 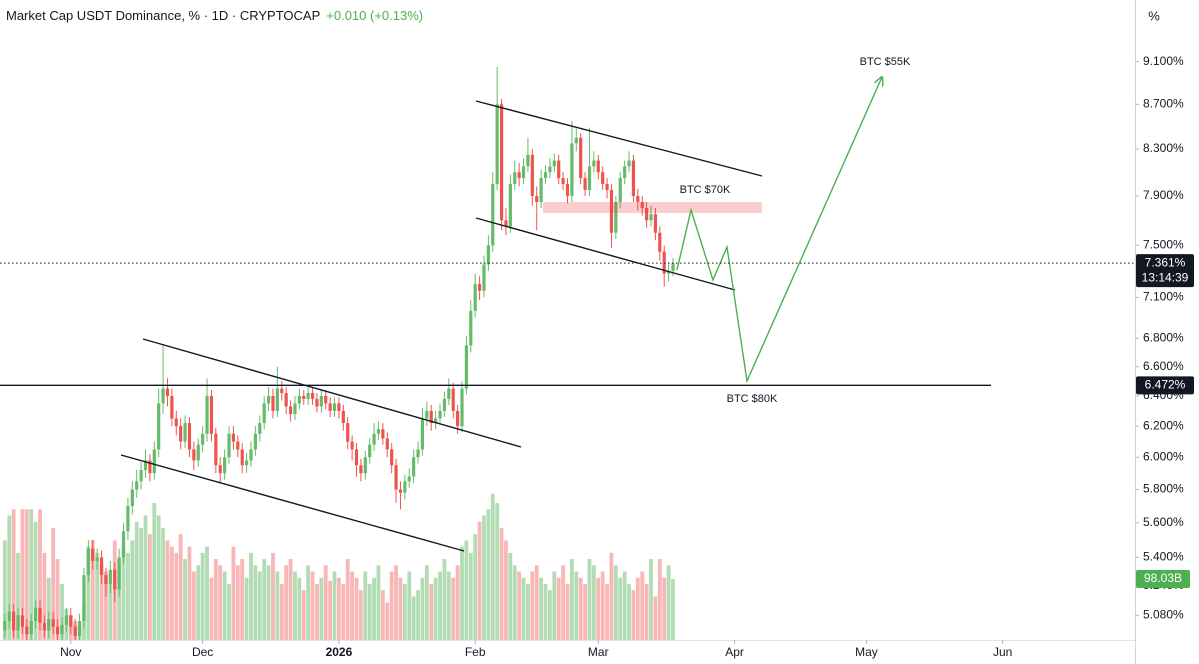 What do you see at coordinates (375, 15) in the screenshot?
I see `price-change: +0.010 (+0.13%)` at bounding box center [375, 15].